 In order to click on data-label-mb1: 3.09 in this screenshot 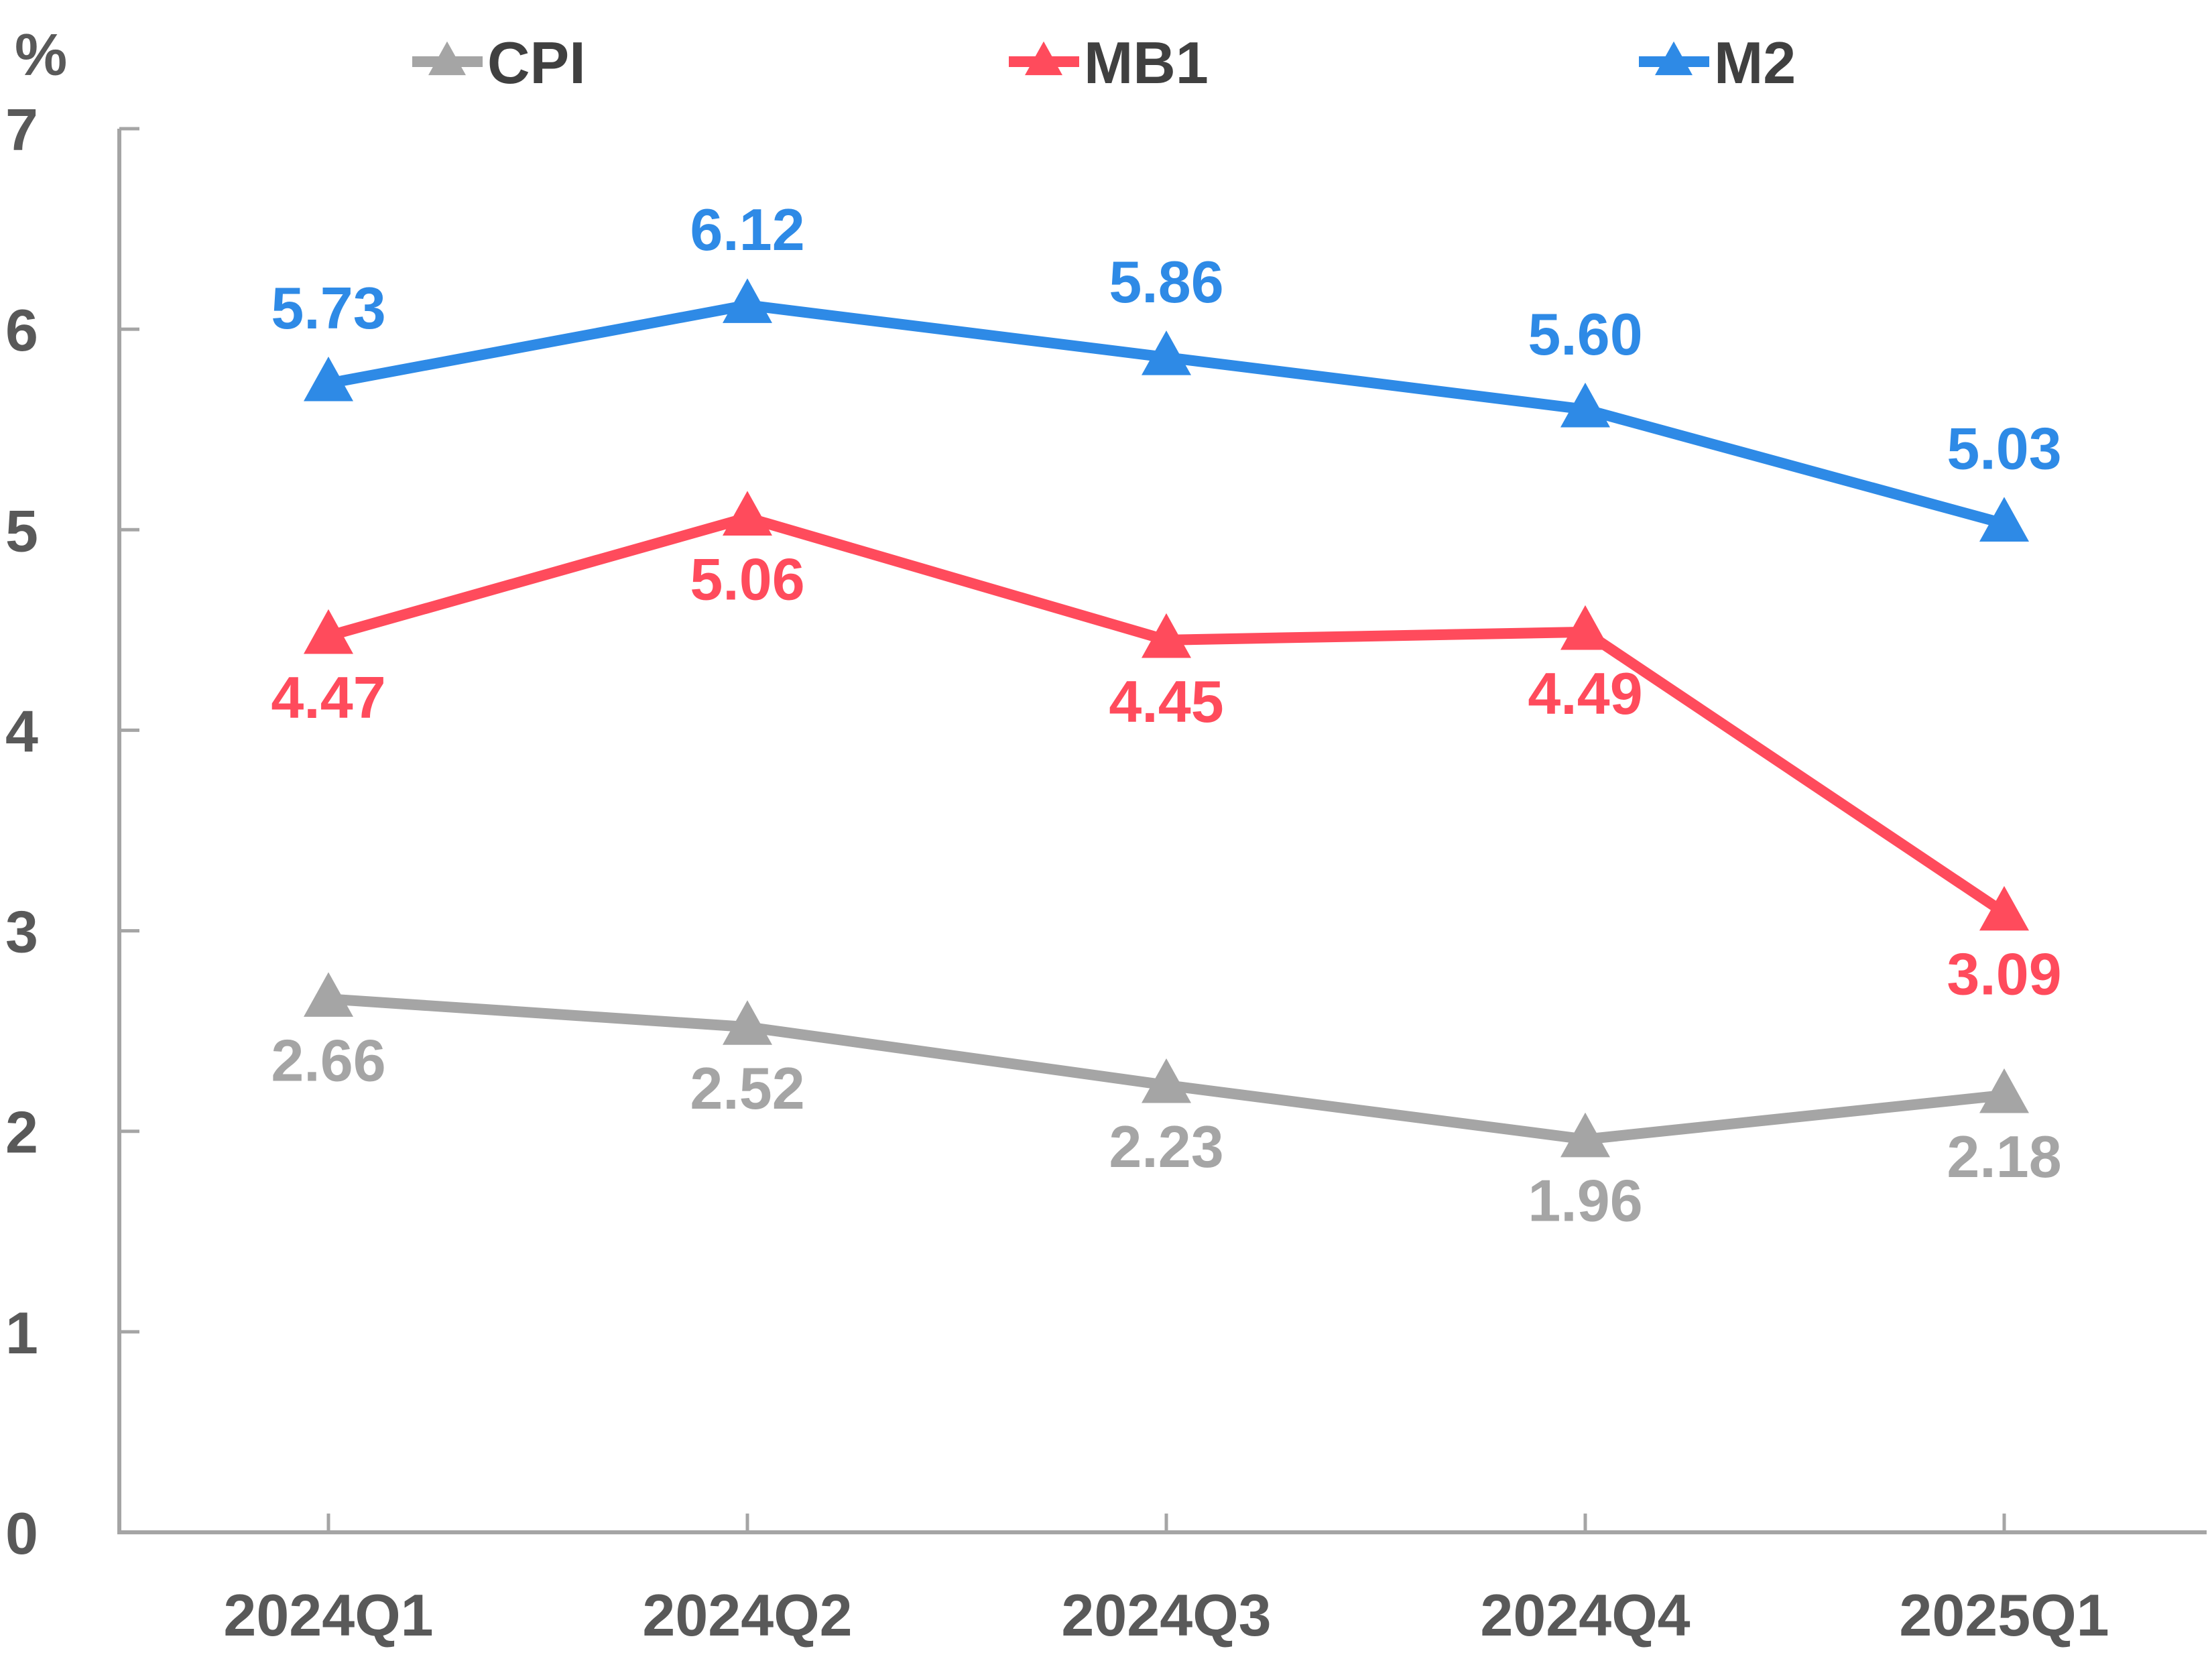, I will do `click(2004, 974)`.